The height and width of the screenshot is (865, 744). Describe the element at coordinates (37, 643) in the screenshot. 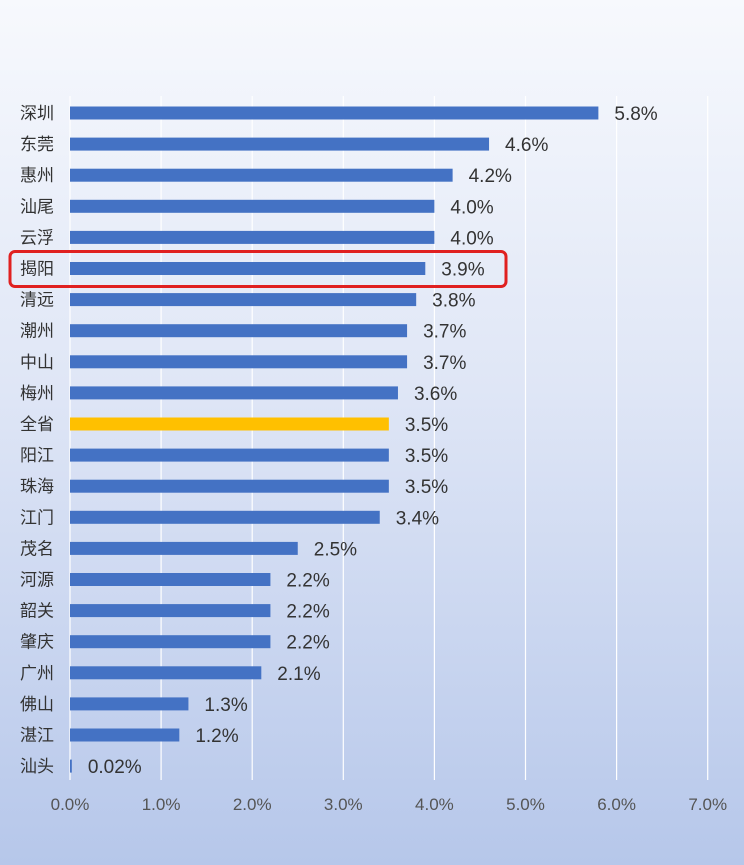

I see `category-label: 肇庆` at that location.